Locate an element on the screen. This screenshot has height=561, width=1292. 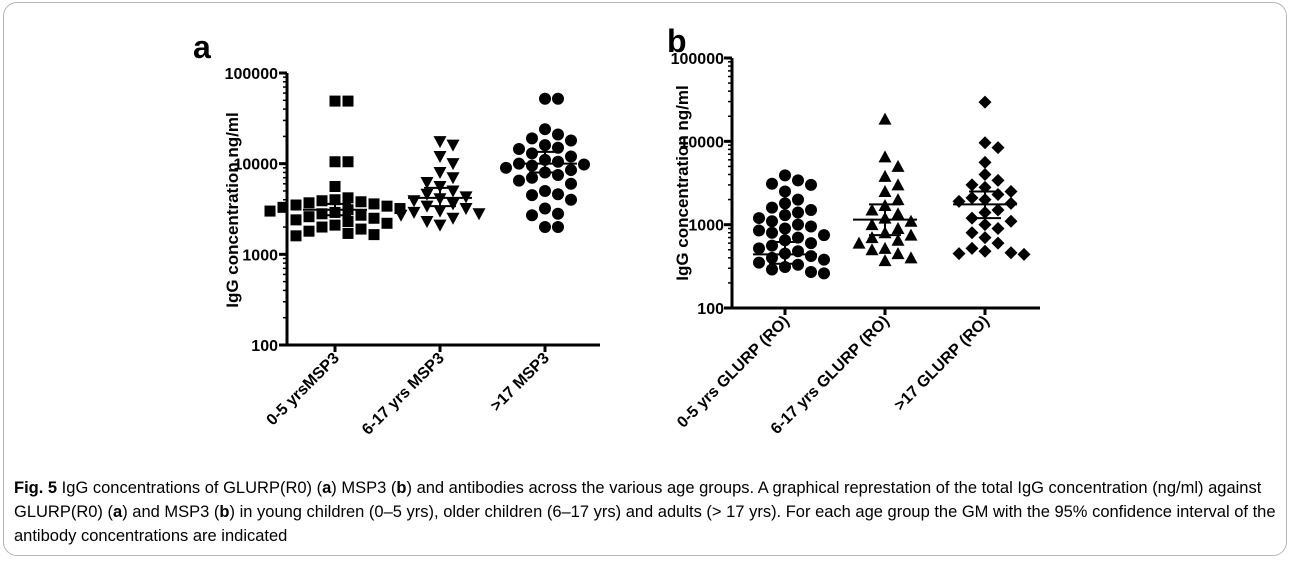
panel-a-x-tick-label-0: 0-5 yrsMSP3 is located at coordinates (303, 389).